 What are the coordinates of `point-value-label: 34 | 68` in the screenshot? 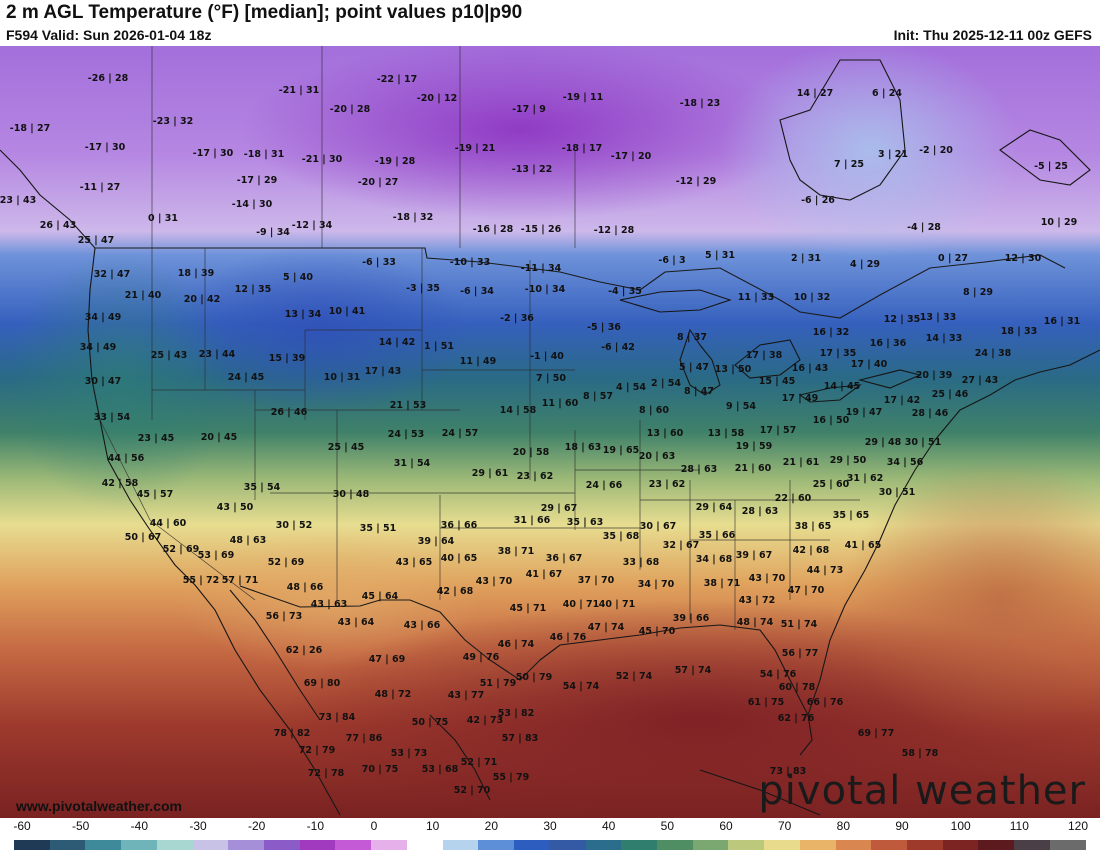 It's located at (714, 559).